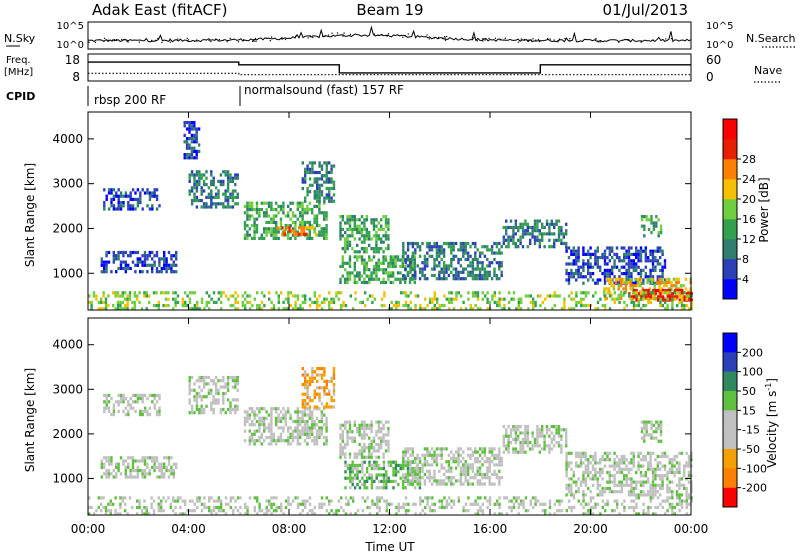 The height and width of the screenshot is (554, 800). I want to click on nsky-tick-top-right: 10^5, so click(719, 26).